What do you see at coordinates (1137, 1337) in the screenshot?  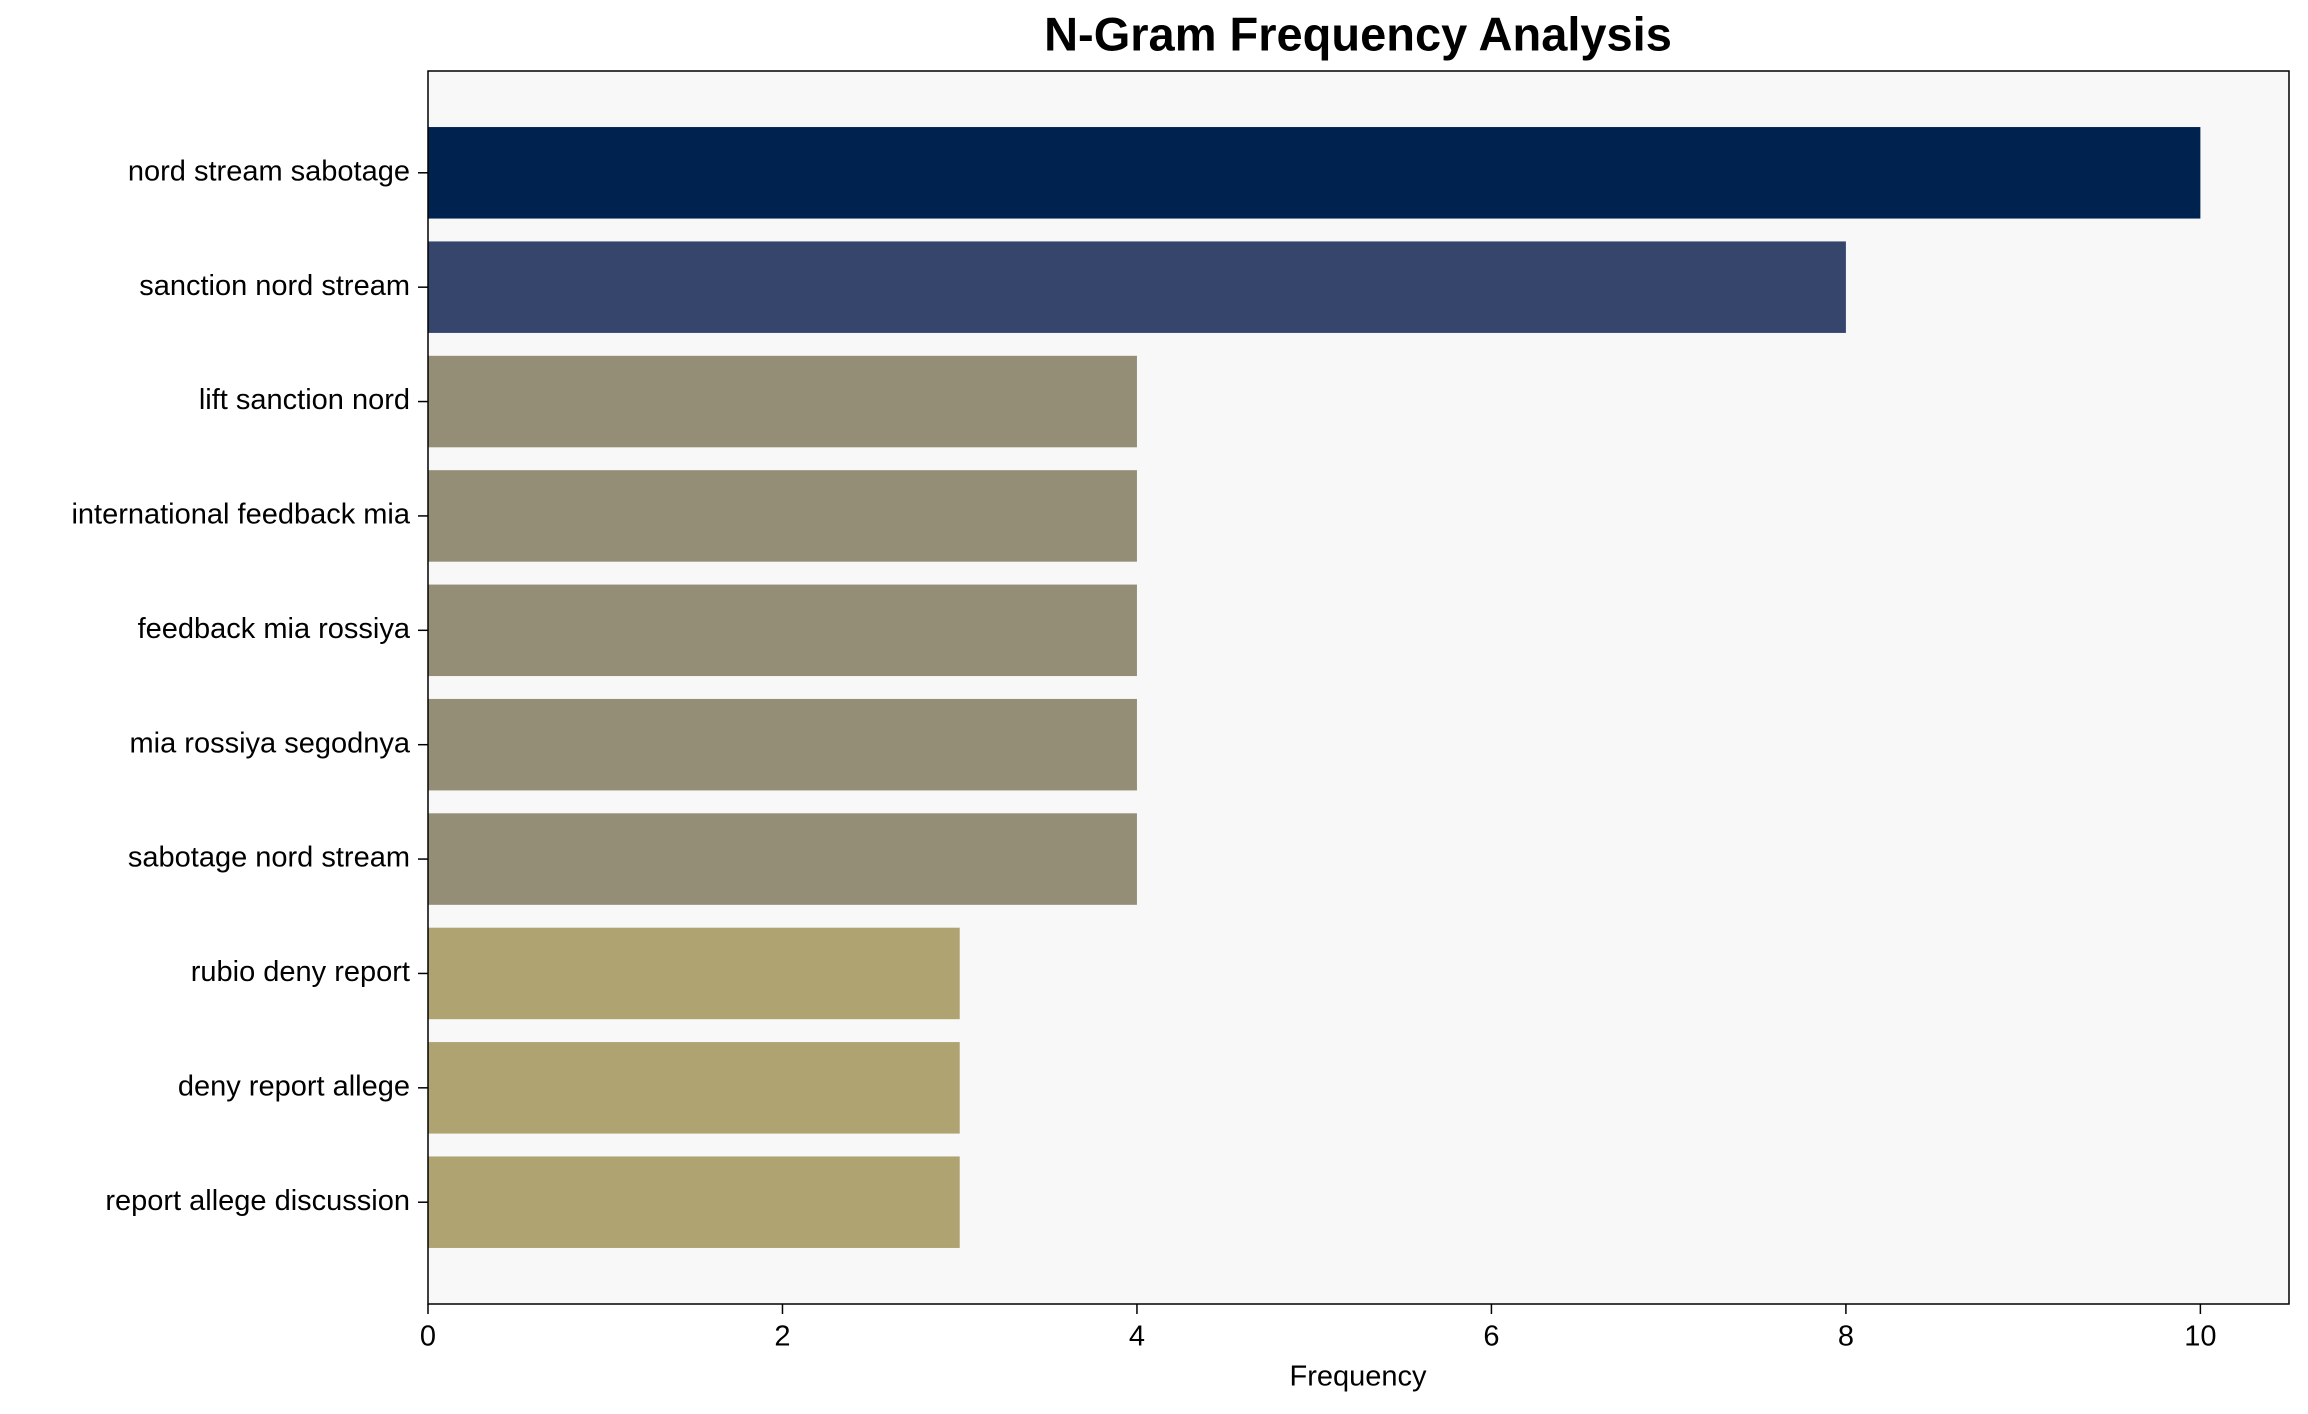 I see `x-tick-label: 4` at bounding box center [1137, 1337].